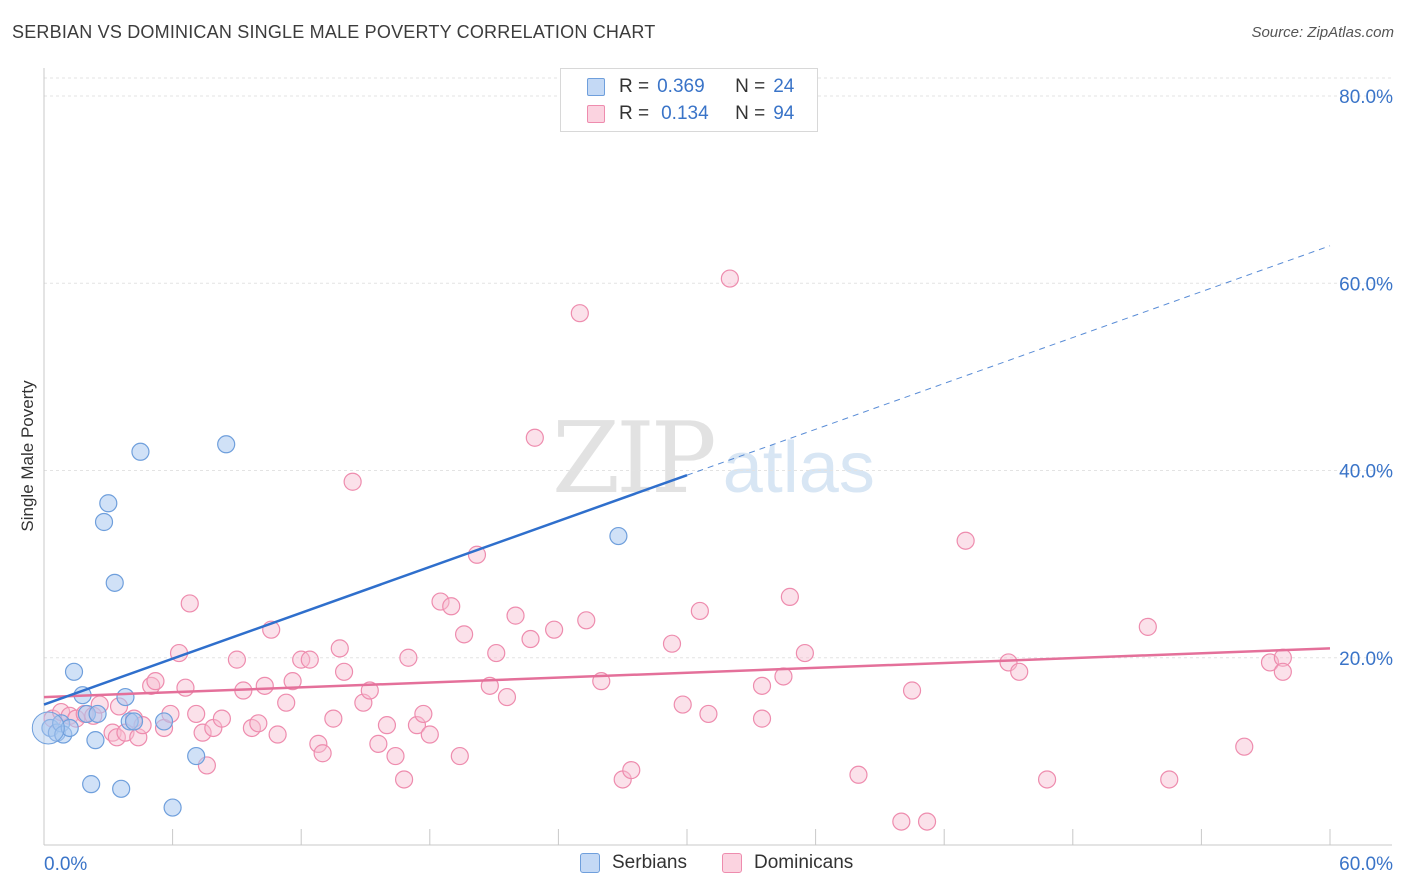 The width and height of the screenshot is (1406, 892). What do you see at coordinates (1366, 284) in the screenshot?
I see `y-tick-label-60: 60.0%` at bounding box center [1366, 284].